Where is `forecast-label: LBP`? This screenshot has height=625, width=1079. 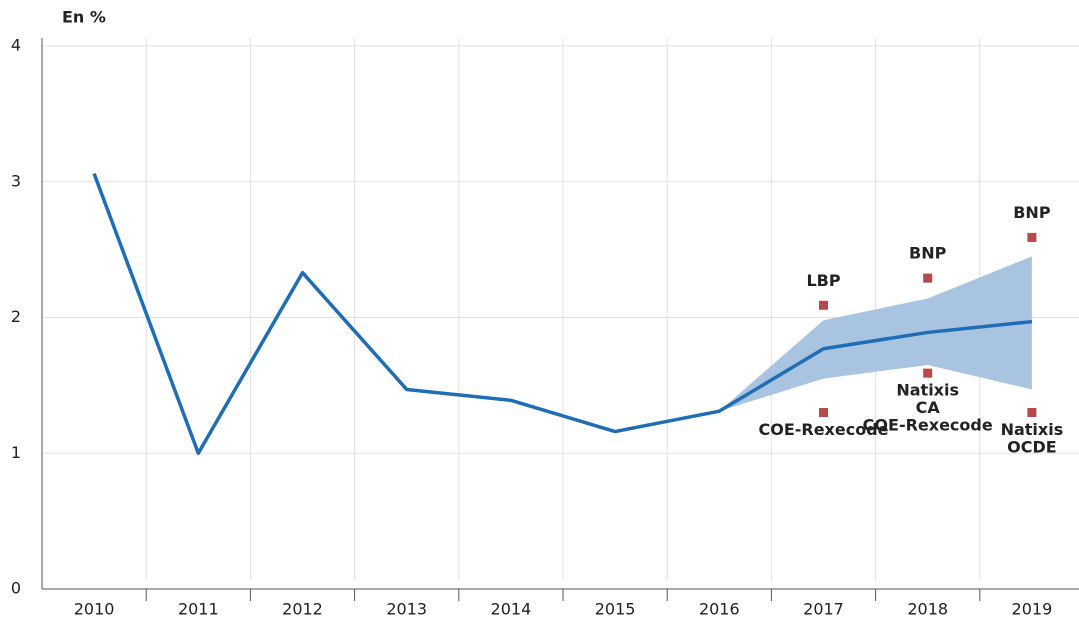 forecast-label: LBP is located at coordinates (823, 280).